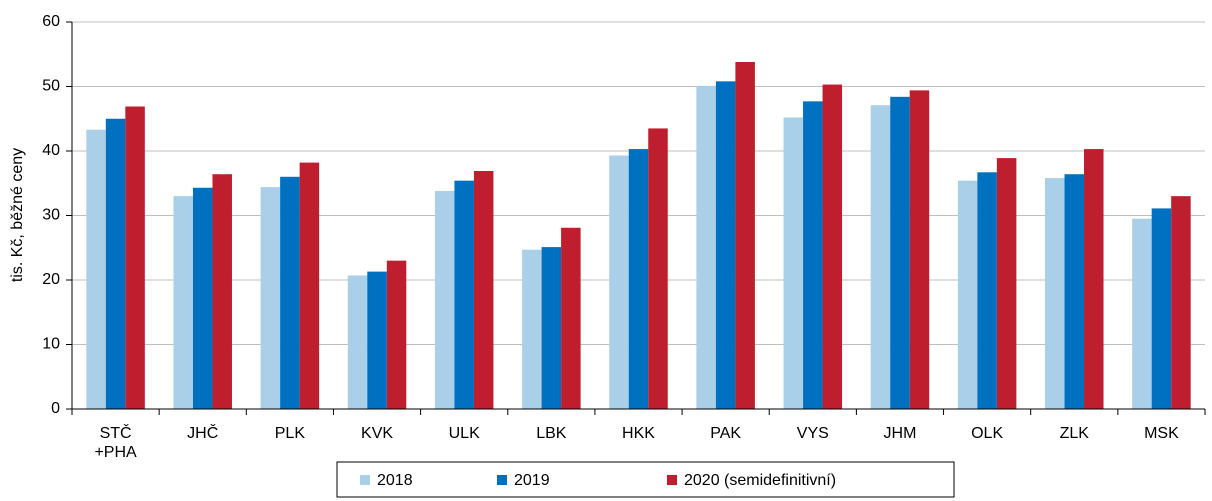  Describe the element at coordinates (638, 433) in the screenshot. I see `x-tick-label: HKK` at that location.